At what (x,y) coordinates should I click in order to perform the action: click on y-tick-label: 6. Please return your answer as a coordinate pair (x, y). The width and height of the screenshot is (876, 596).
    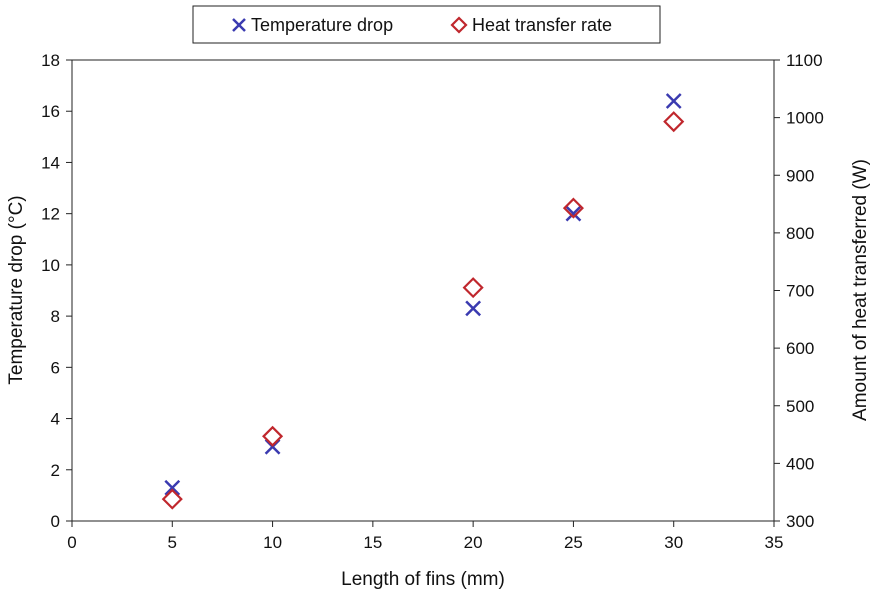
    Looking at the image, I should click on (55, 367).